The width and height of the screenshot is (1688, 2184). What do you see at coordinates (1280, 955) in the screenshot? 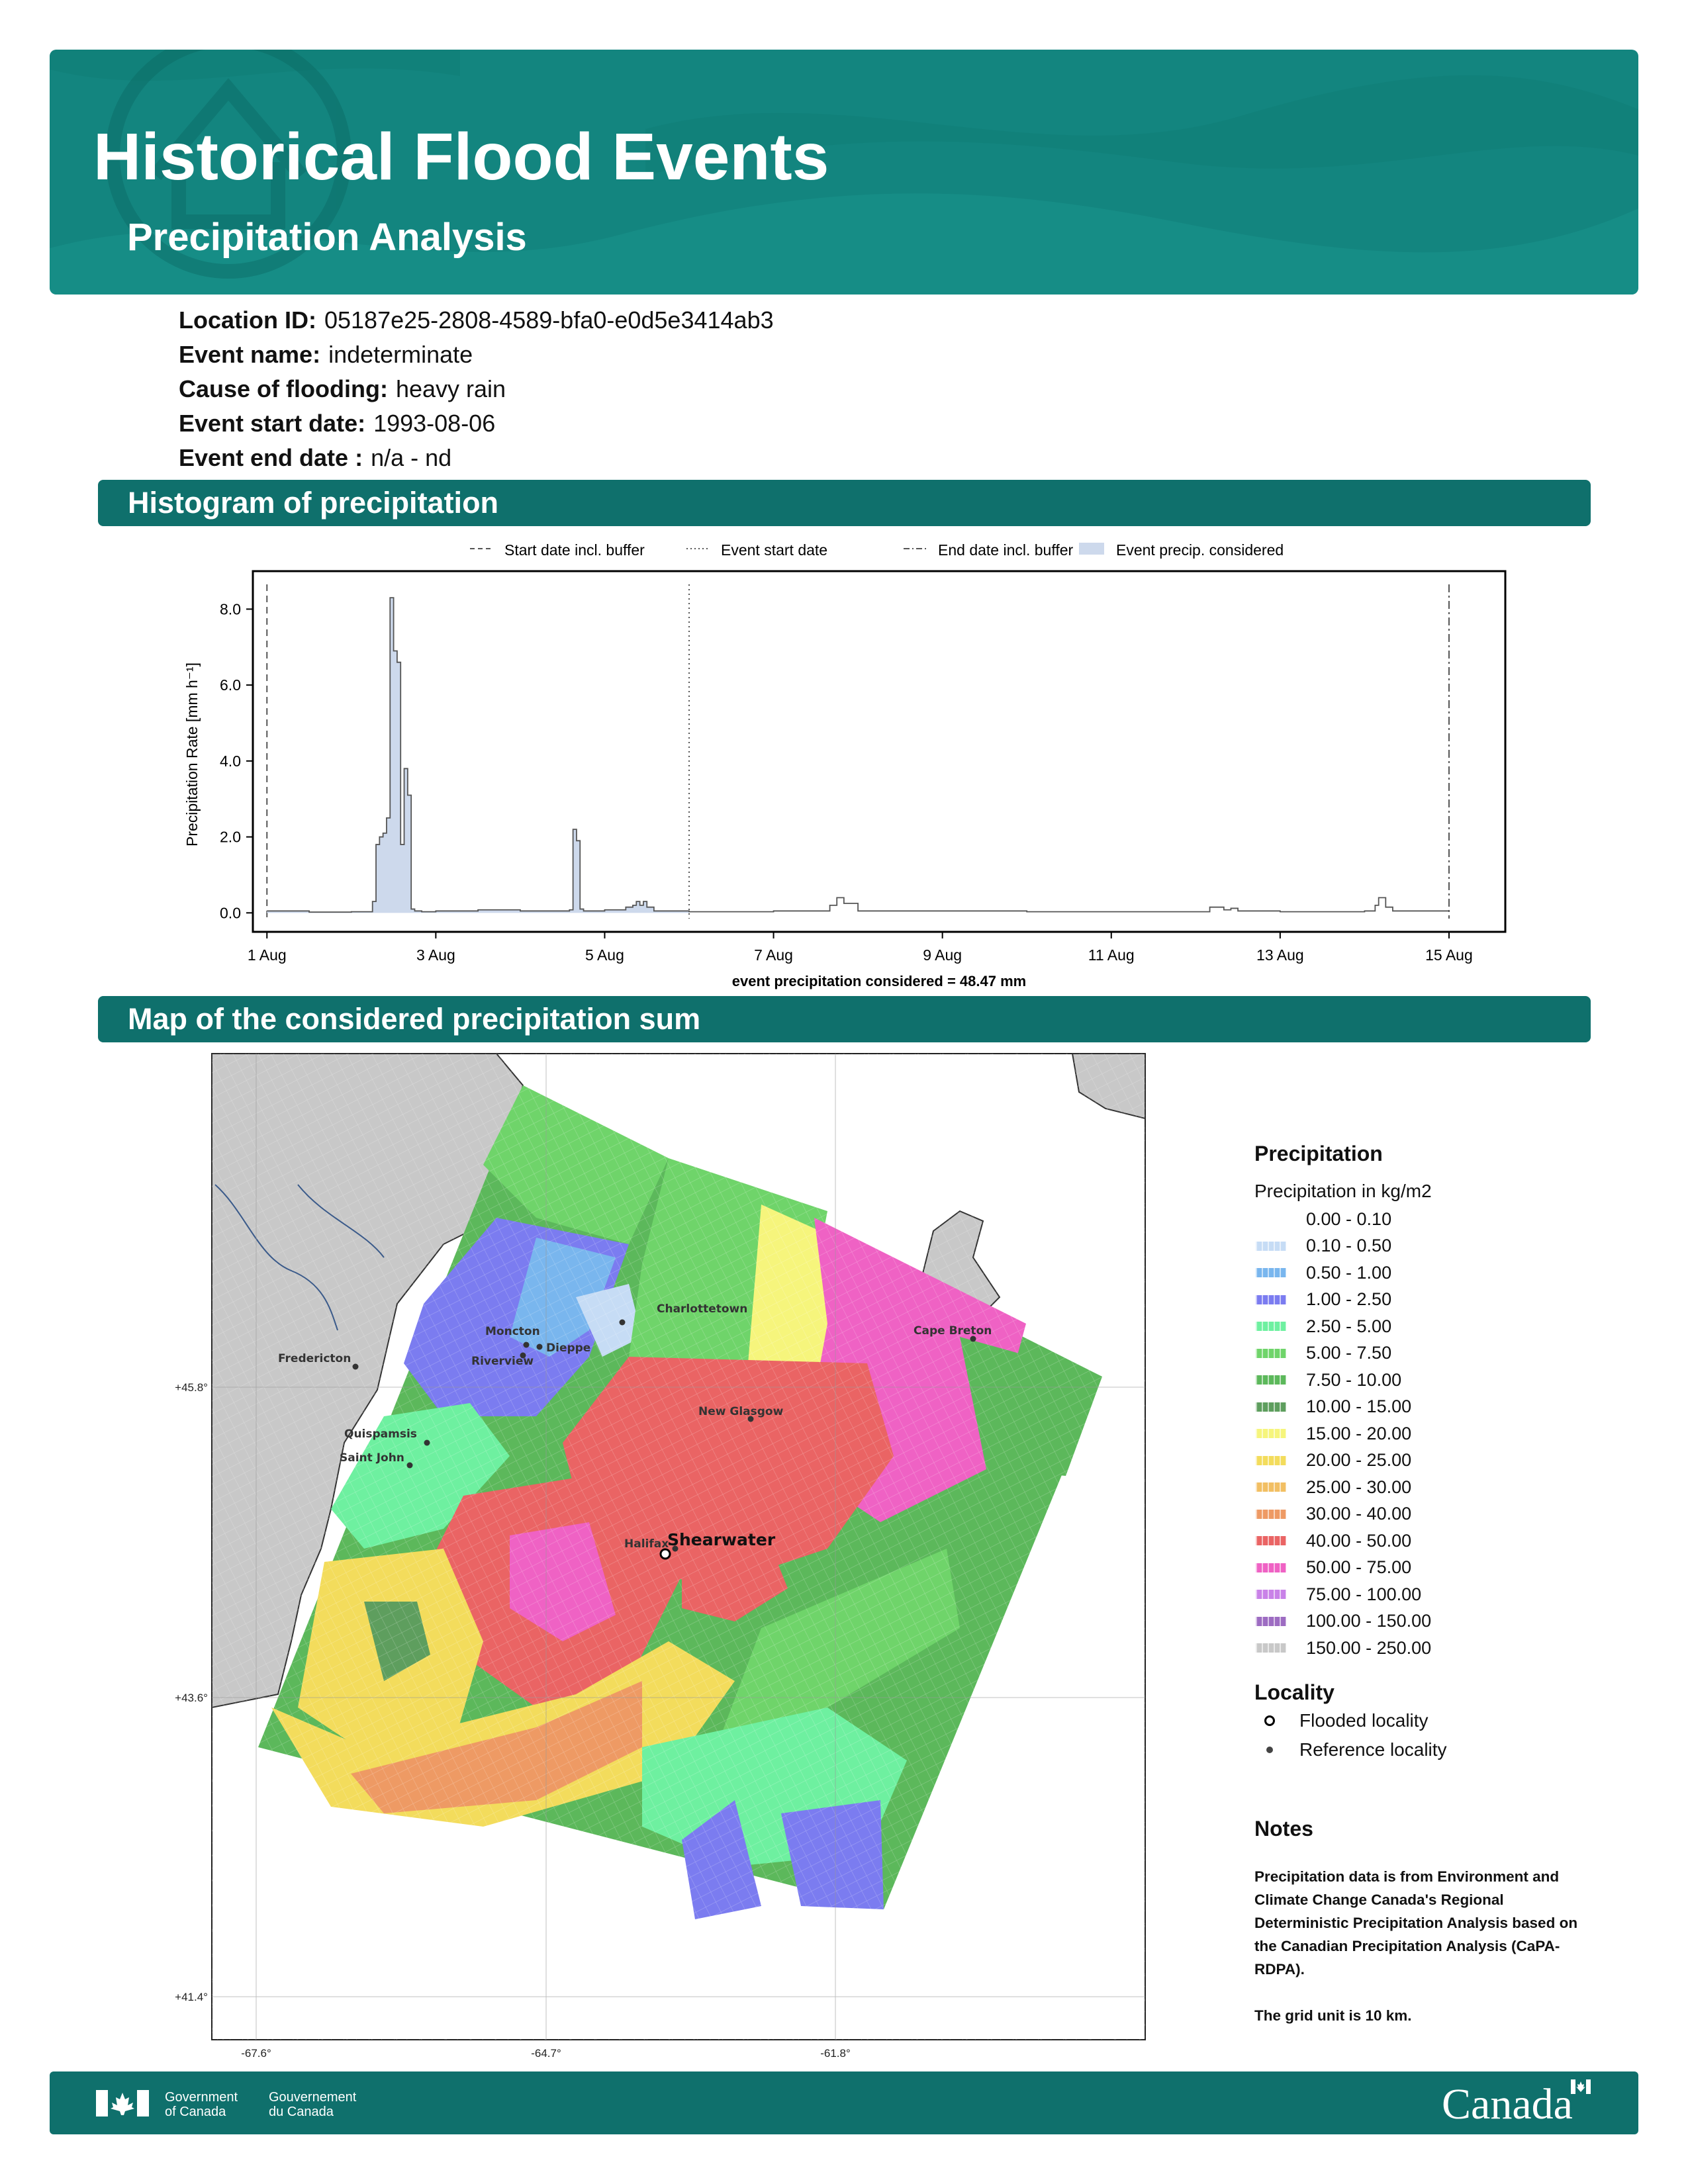
I see `x-tick-label: 13 Aug` at bounding box center [1280, 955].